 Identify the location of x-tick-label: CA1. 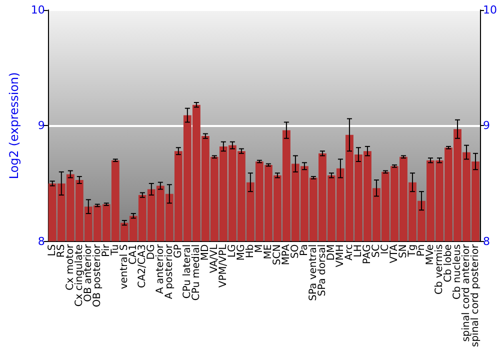
(133, 254).